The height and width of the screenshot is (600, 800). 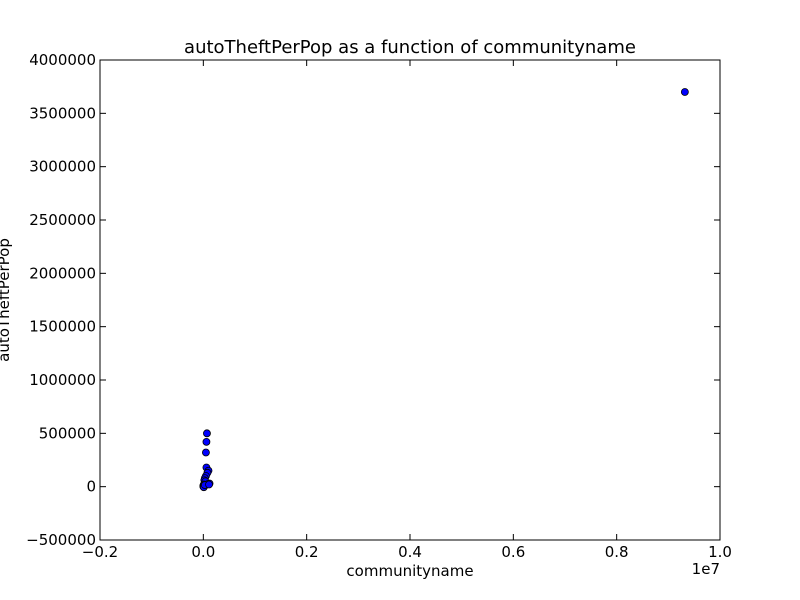 What do you see at coordinates (91, 487) in the screenshot?
I see `y-tick-label: 0` at bounding box center [91, 487].